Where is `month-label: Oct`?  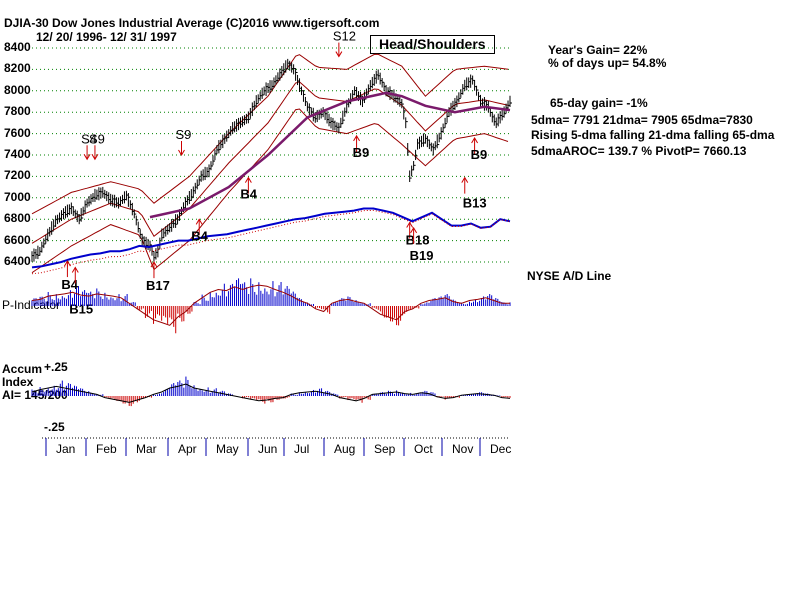
month-label: Oct is located at coordinates (423, 449).